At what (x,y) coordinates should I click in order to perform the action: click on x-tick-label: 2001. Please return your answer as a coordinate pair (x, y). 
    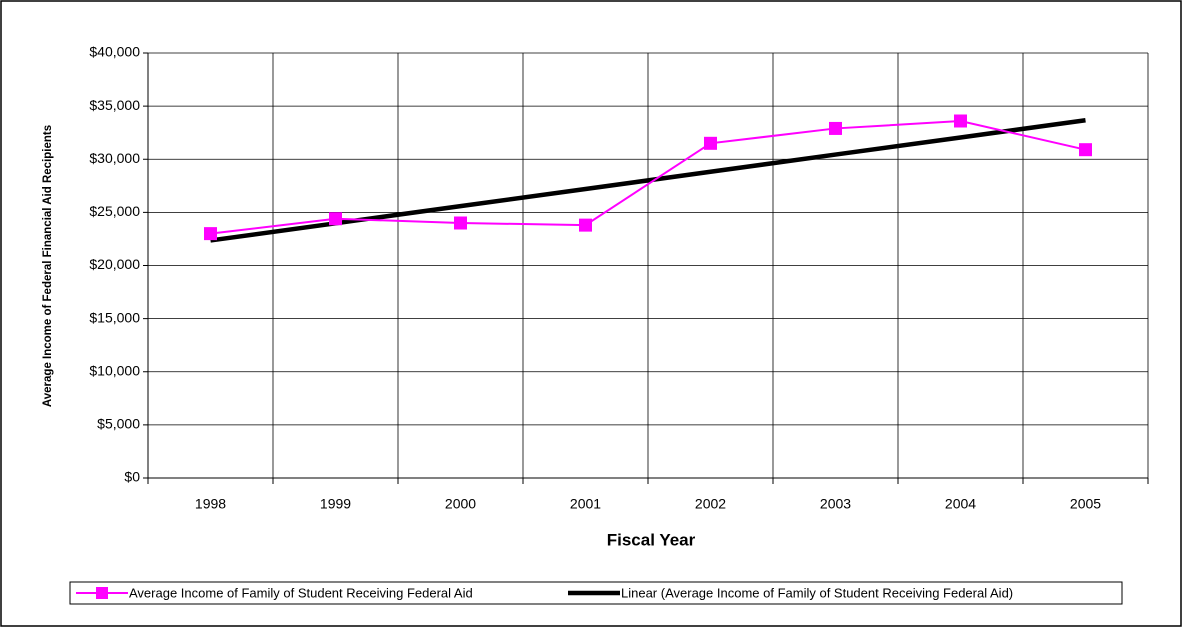
    Looking at the image, I should click on (585, 504).